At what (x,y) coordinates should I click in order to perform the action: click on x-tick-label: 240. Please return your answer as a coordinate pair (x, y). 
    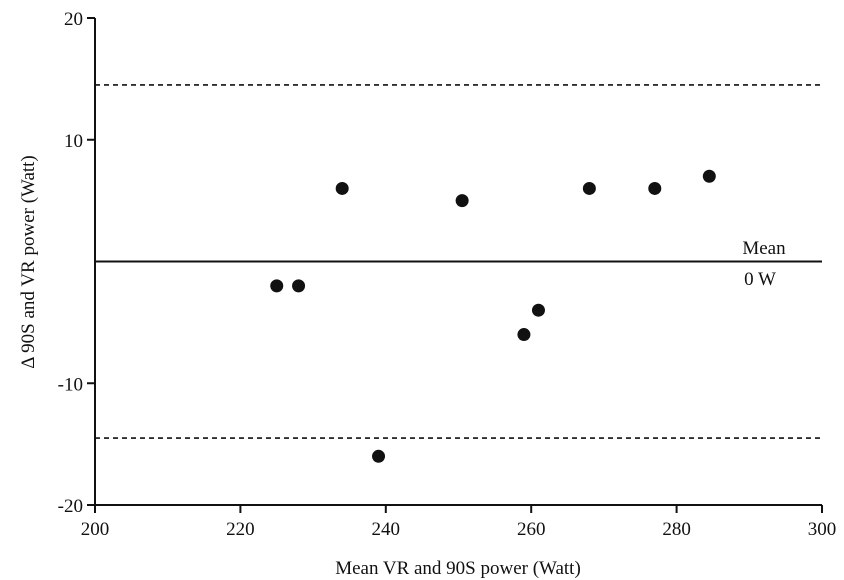
    Looking at the image, I should click on (386, 529).